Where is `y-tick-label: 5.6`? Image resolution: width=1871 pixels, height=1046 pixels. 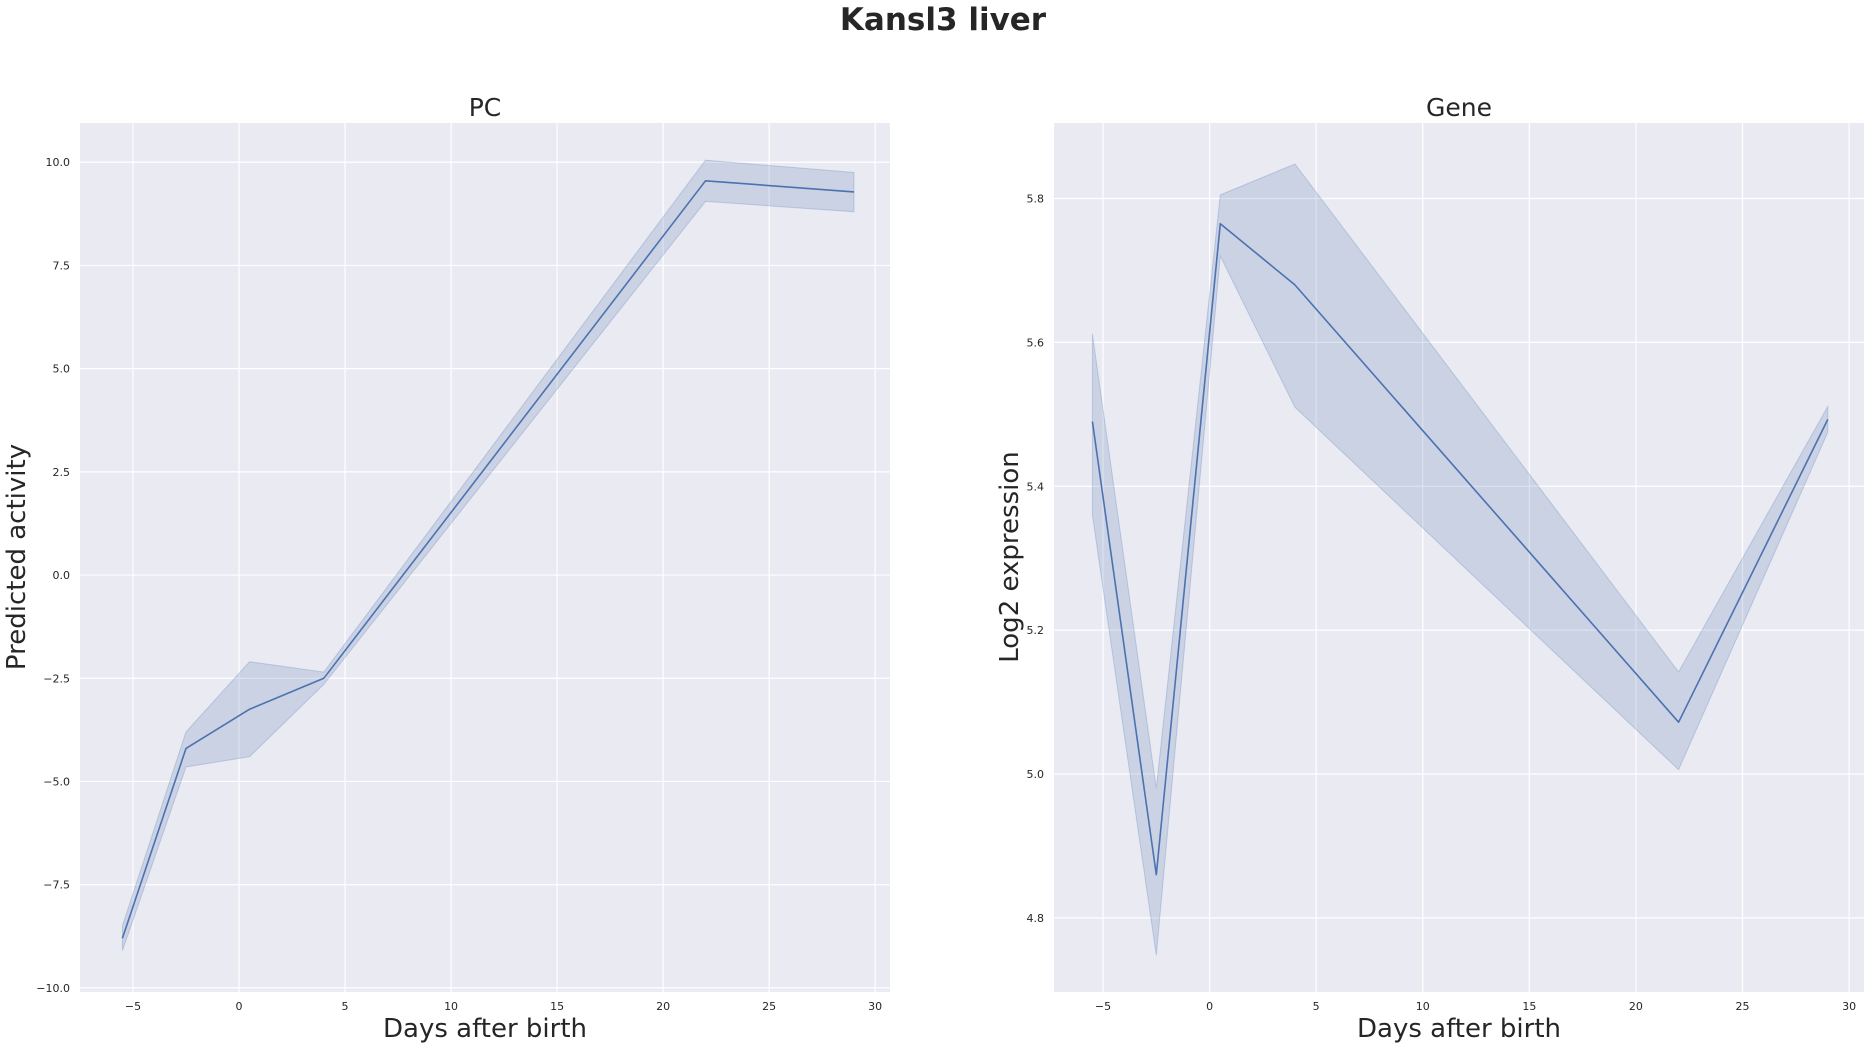 y-tick-label: 5.6 is located at coordinates (1036, 342).